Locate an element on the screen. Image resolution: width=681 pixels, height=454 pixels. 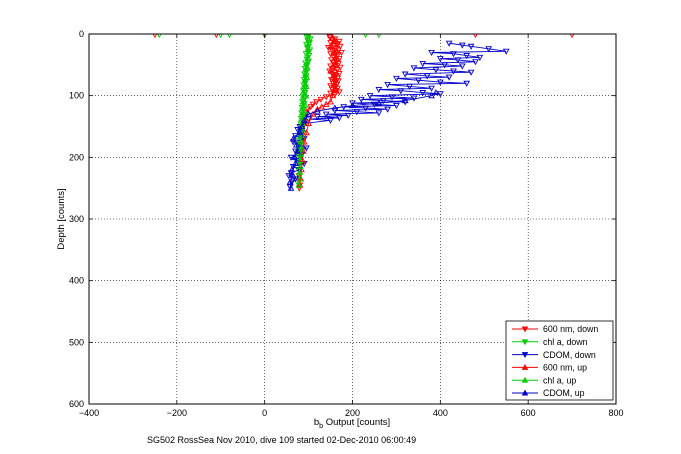
legend-box is located at coordinates (559, 360).